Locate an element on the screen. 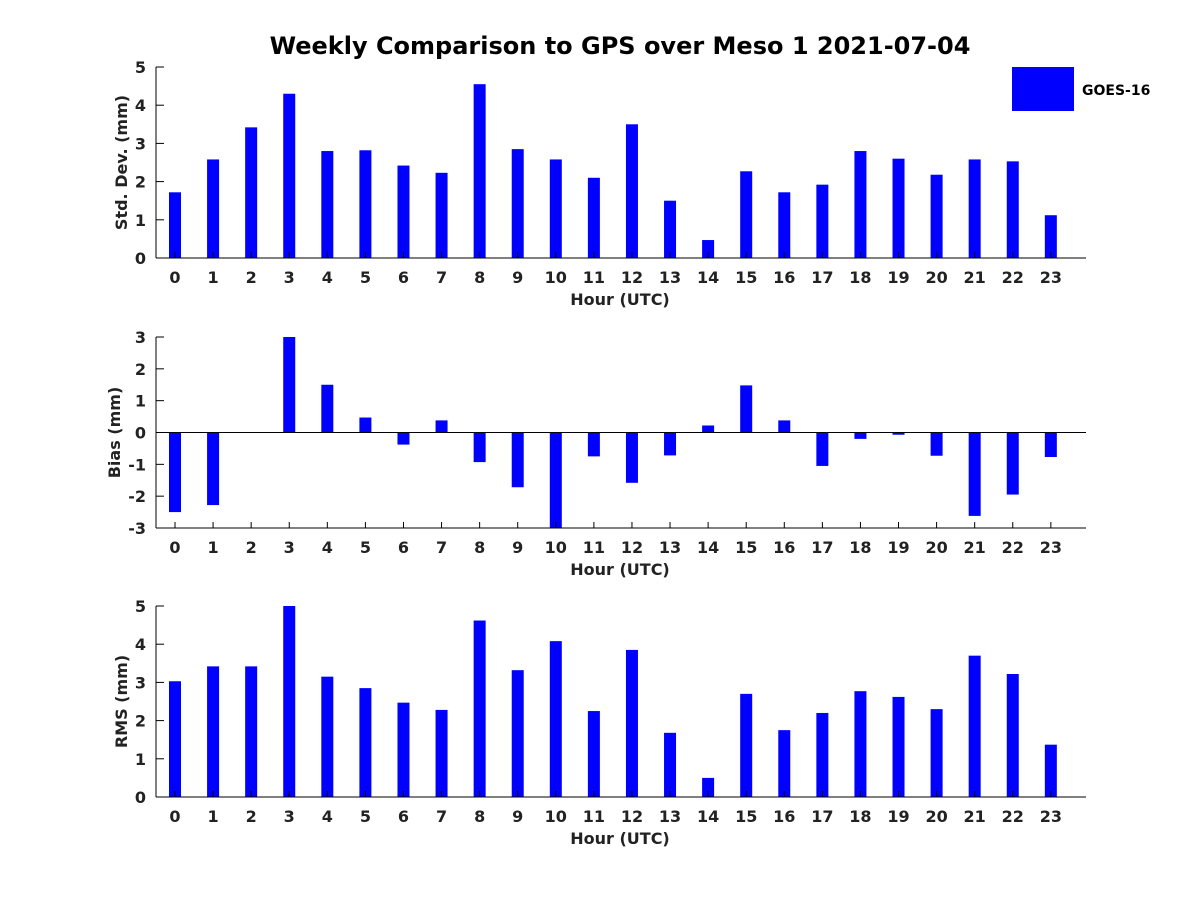 This screenshot has height=904, width=1200. bias-x-tick-label: 18 is located at coordinates (860, 547).